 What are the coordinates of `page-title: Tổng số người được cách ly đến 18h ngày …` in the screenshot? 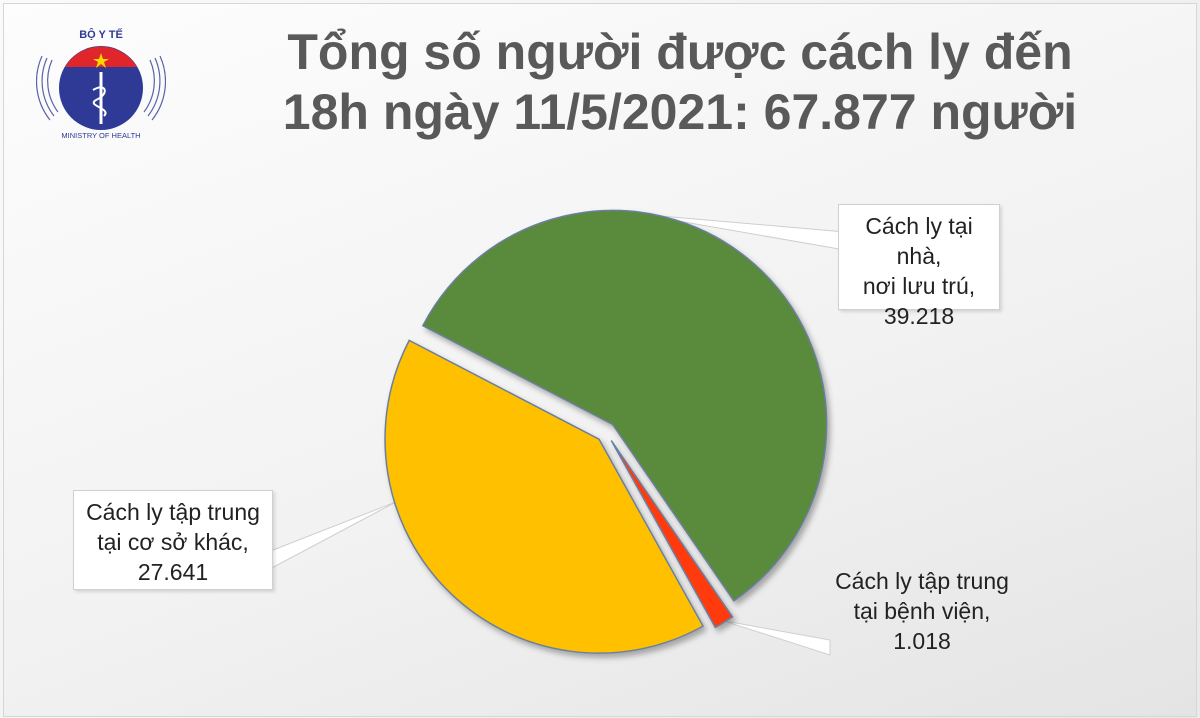 It's located at (680, 82).